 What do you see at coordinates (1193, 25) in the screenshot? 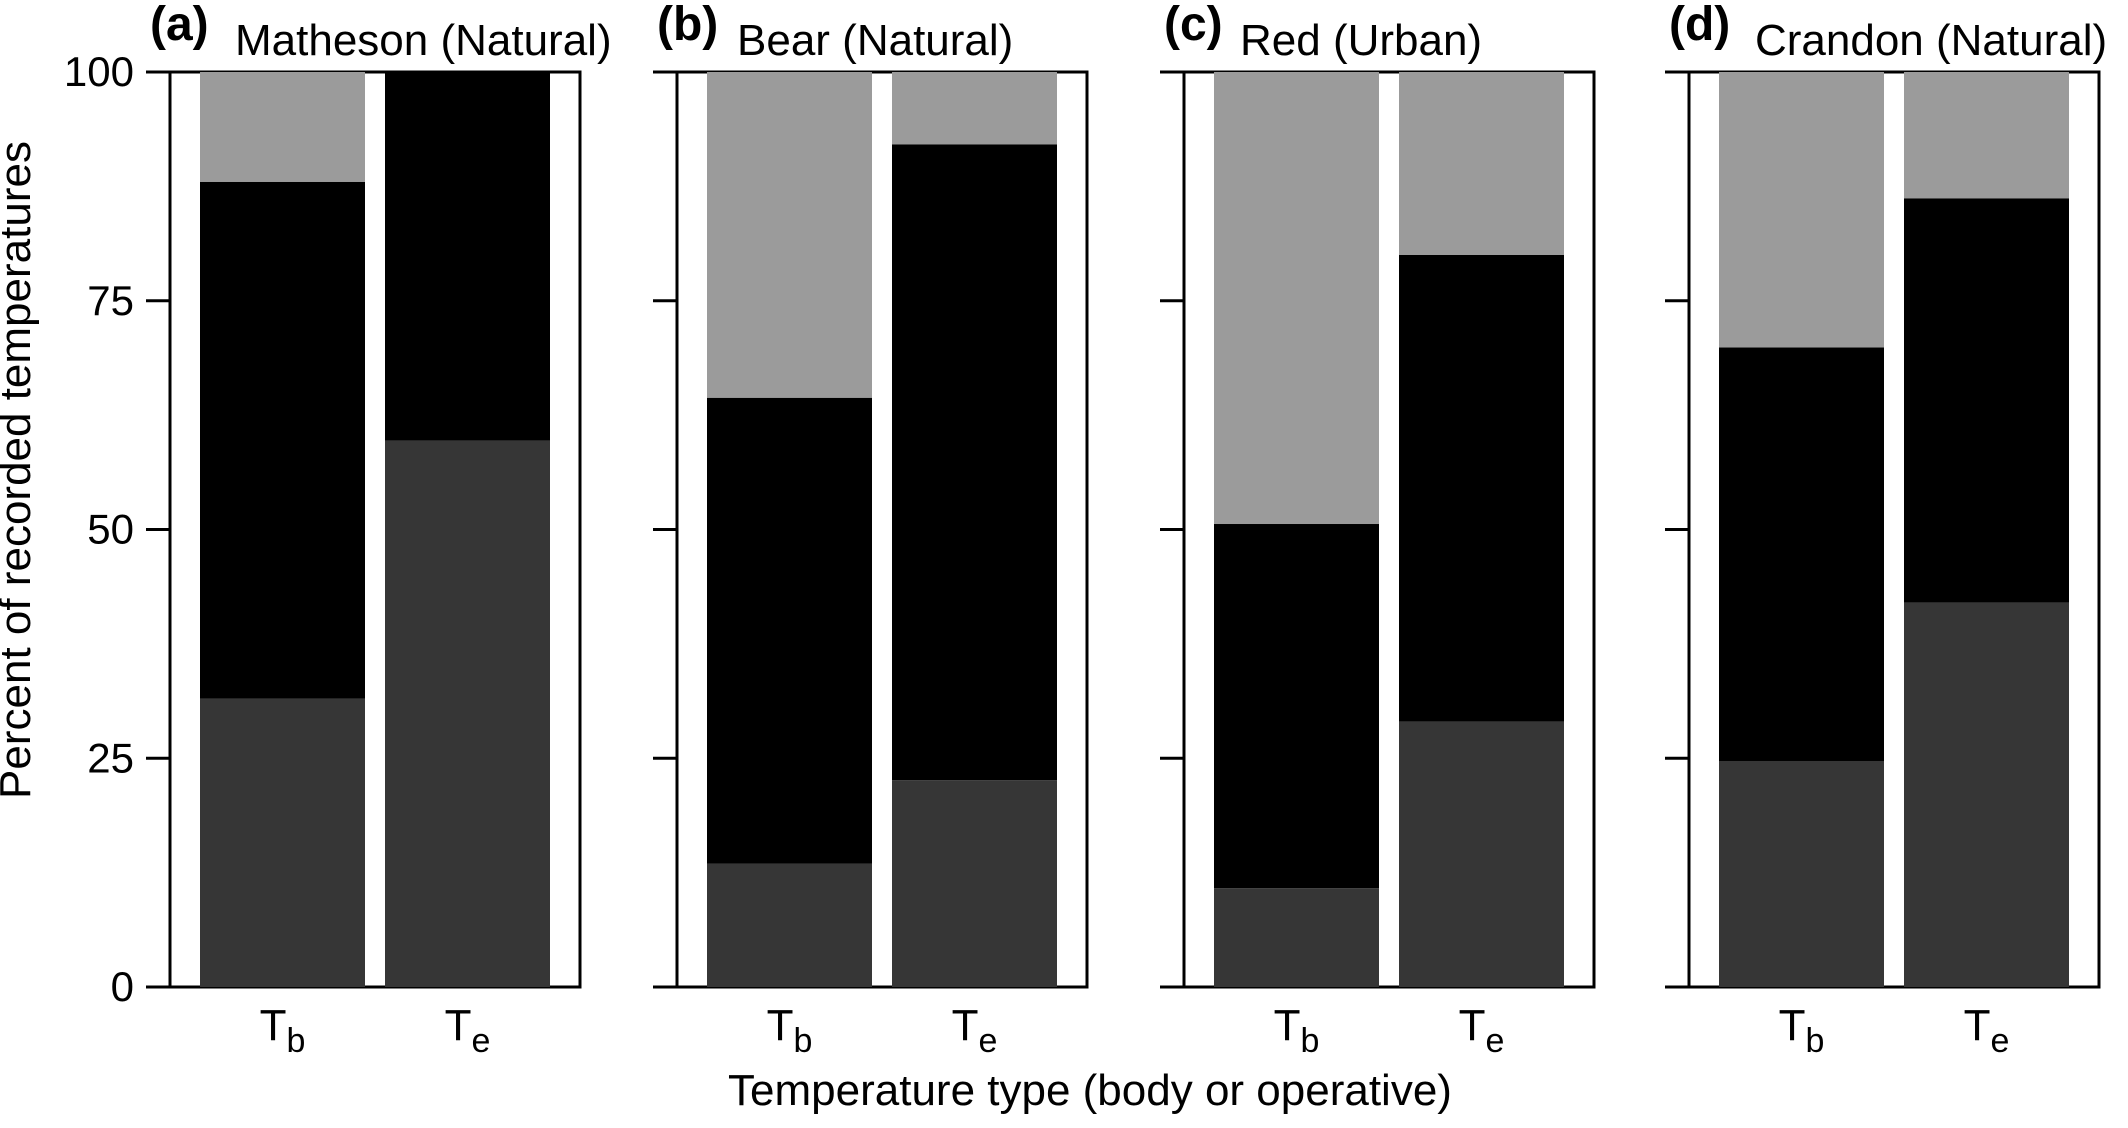
I see `panel-label: (c)` at bounding box center [1193, 25].